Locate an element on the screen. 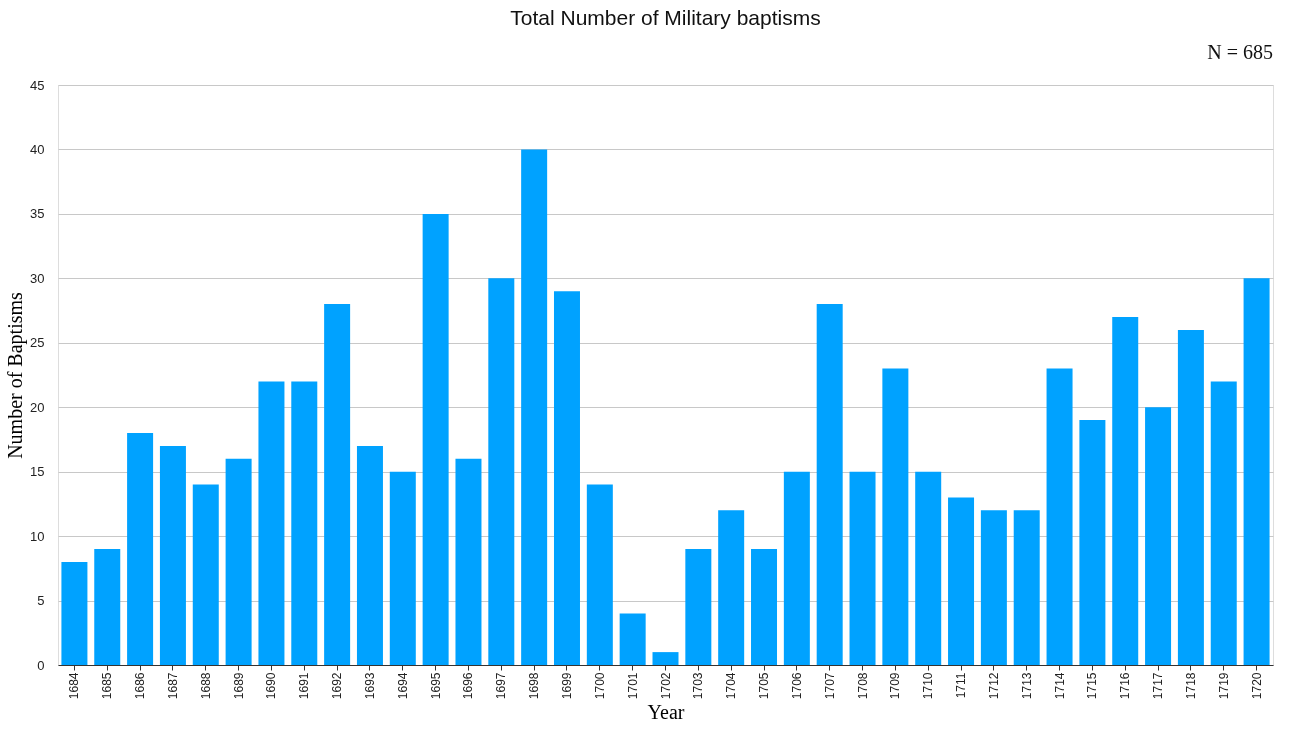  x-tick-label: 1718 is located at coordinates (1190, 686).